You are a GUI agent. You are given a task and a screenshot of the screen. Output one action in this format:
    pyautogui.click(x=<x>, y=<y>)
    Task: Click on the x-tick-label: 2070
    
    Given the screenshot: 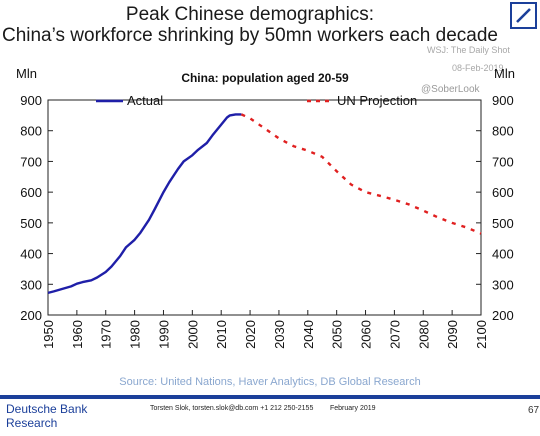 What is the action you would take?
    pyautogui.click(x=394, y=334)
    